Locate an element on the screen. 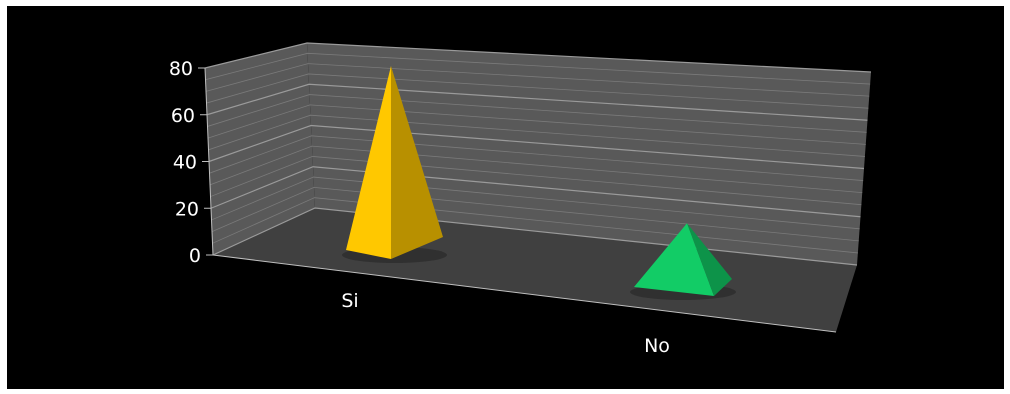 The image size is (1010, 394). pyramid-bar-no is located at coordinates (683, 261).